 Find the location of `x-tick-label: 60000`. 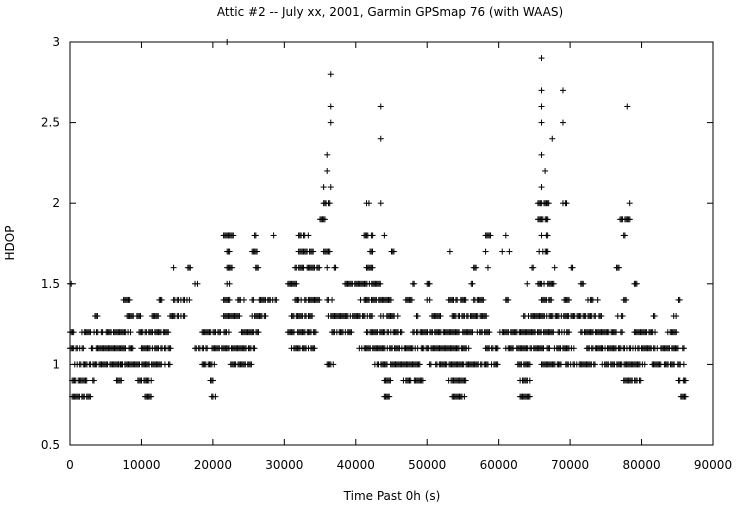

x-tick-label: 60000 is located at coordinates (499, 465).